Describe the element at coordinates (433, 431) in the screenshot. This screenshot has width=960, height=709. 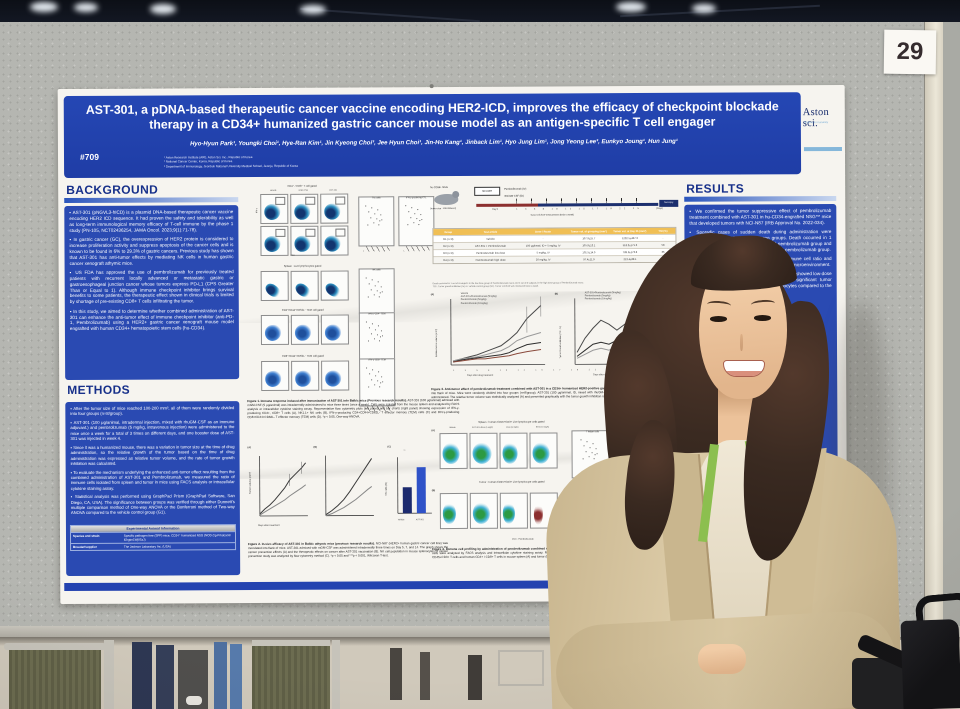
I see `figure4-panelA-label: (A)` at that location.